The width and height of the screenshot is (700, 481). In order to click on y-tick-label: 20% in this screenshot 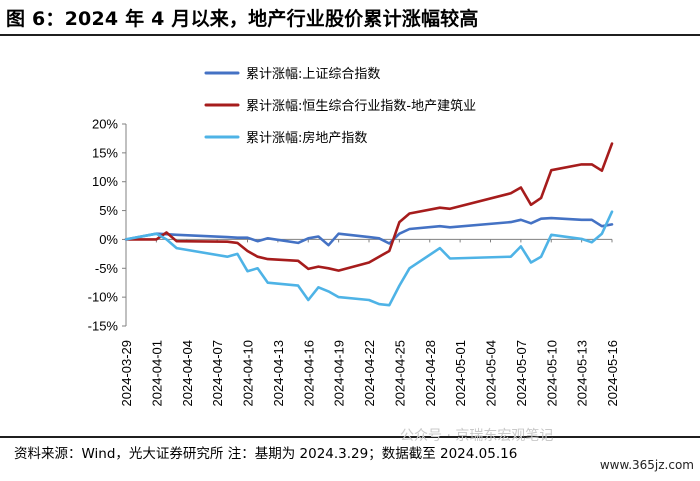, I will do `click(105, 124)`.